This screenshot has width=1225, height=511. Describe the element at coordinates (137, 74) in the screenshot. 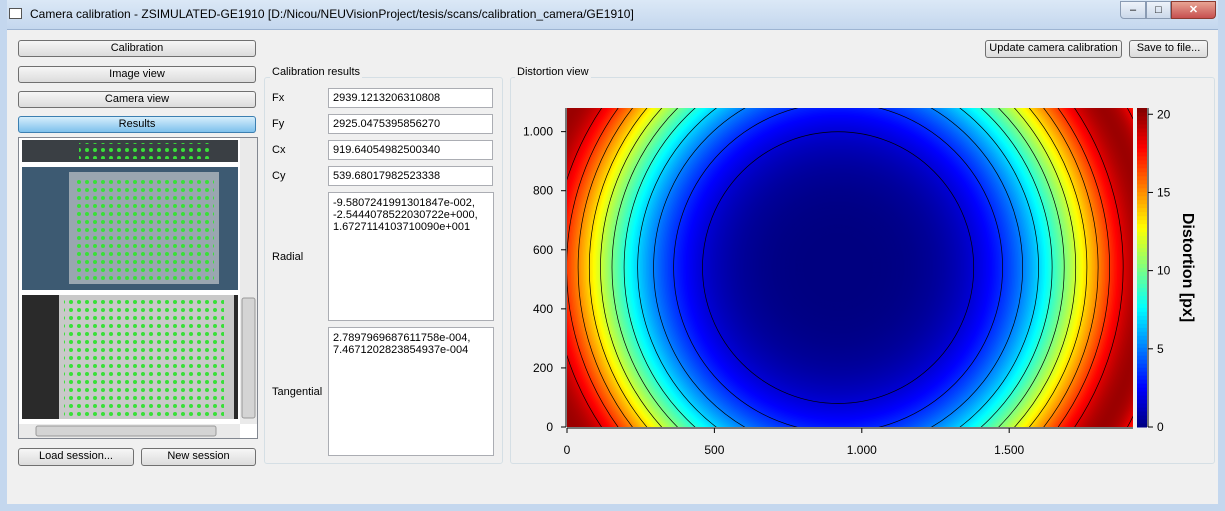

I see `nav-button: Image view` at that location.